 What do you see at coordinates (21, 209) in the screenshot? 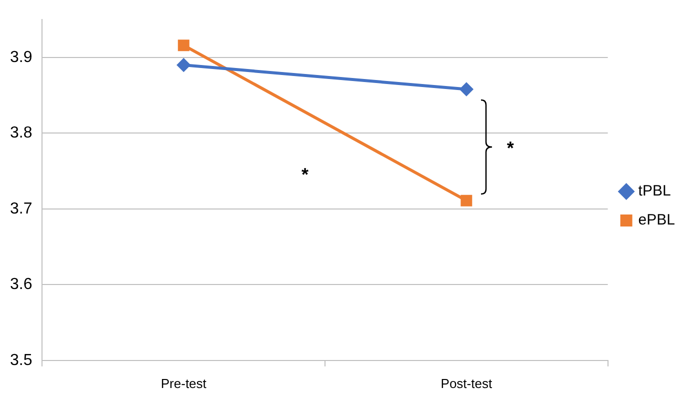
I see `y-tick-label: 3.7` at bounding box center [21, 209].